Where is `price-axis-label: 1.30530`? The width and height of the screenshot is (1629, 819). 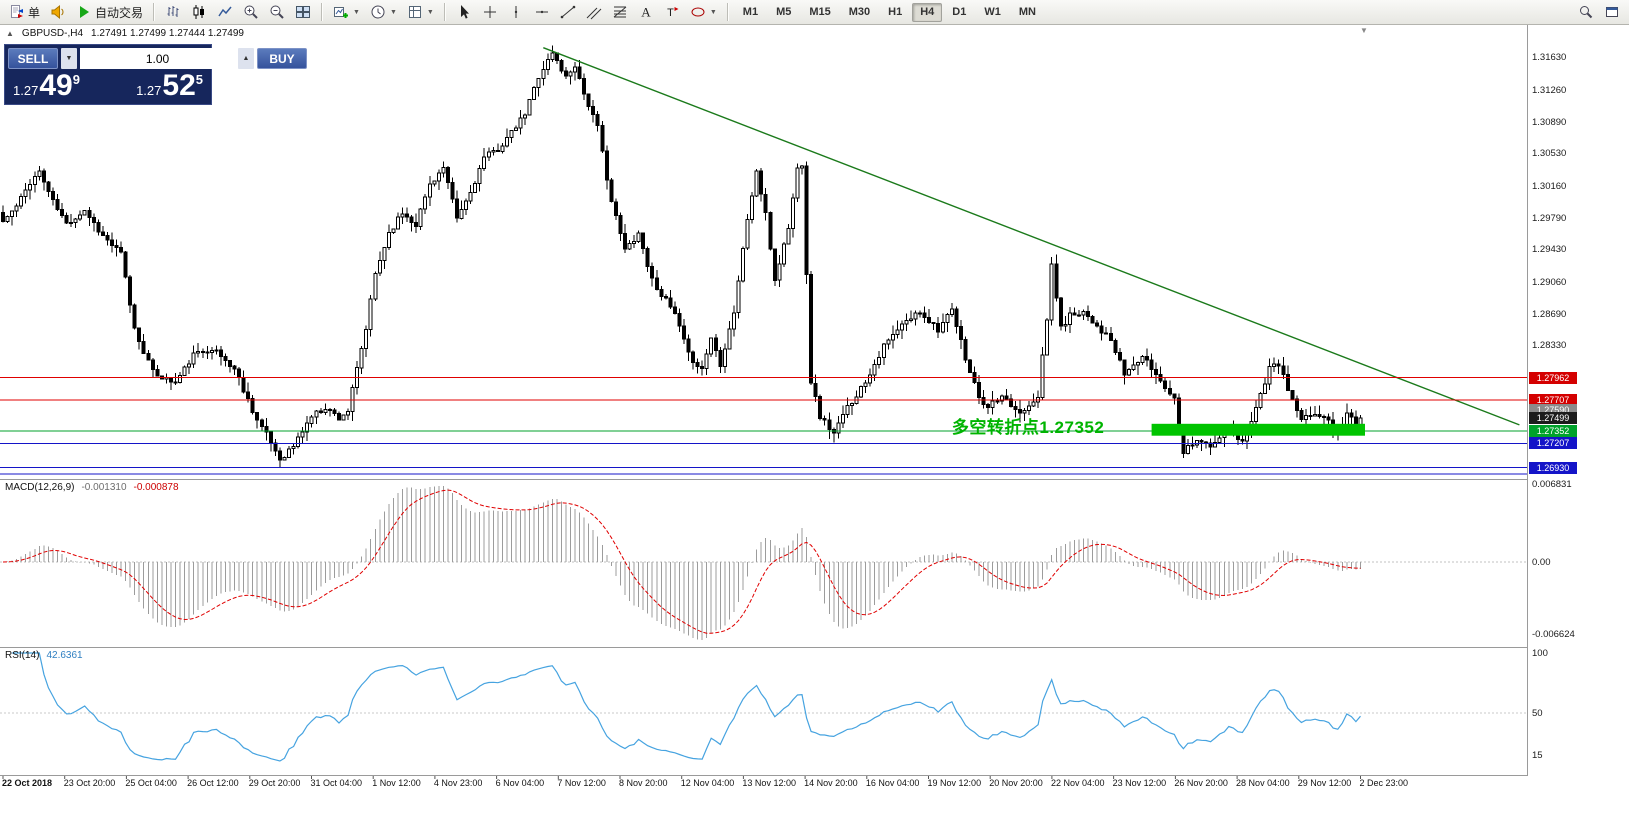
price-axis-label: 1.30530 is located at coordinates (1549, 154).